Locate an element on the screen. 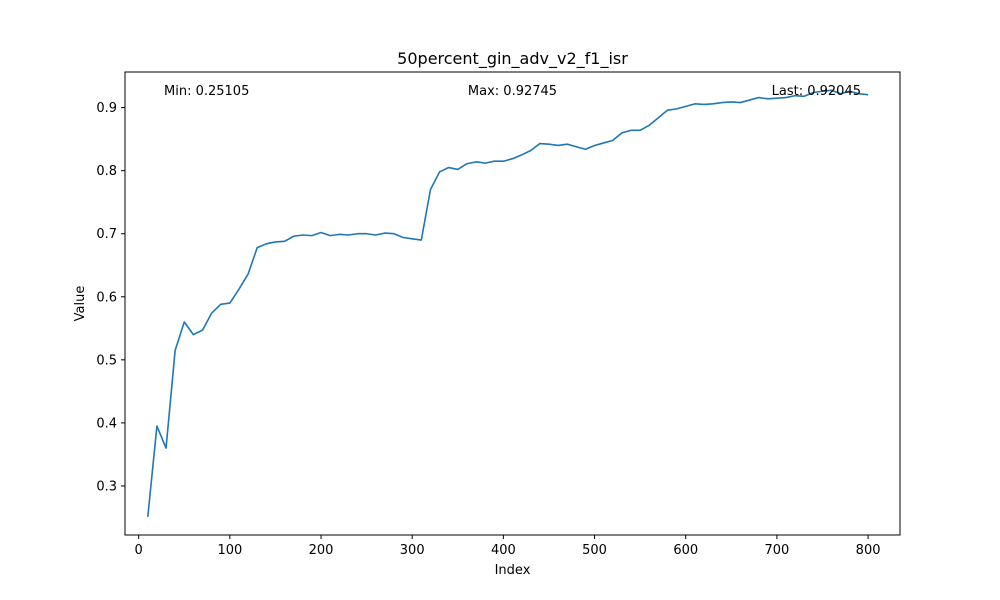 The height and width of the screenshot is (600, 1000). max-annotation: Max: 0.92745 is located at coordinates (512, 91).